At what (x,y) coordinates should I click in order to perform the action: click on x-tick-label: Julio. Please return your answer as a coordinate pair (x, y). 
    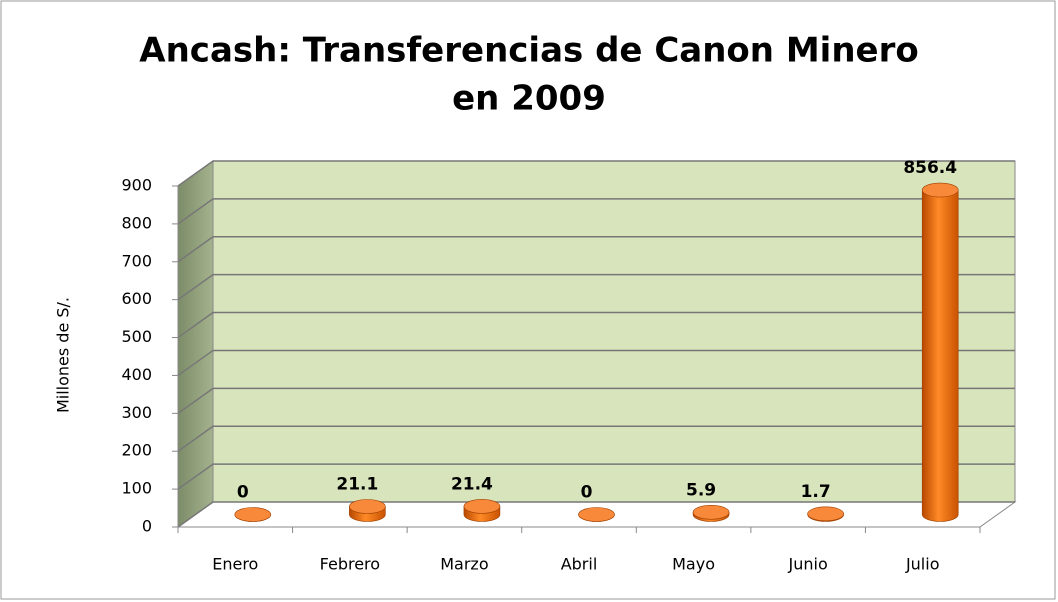
    Looking at the image, I should click on (922, 564).